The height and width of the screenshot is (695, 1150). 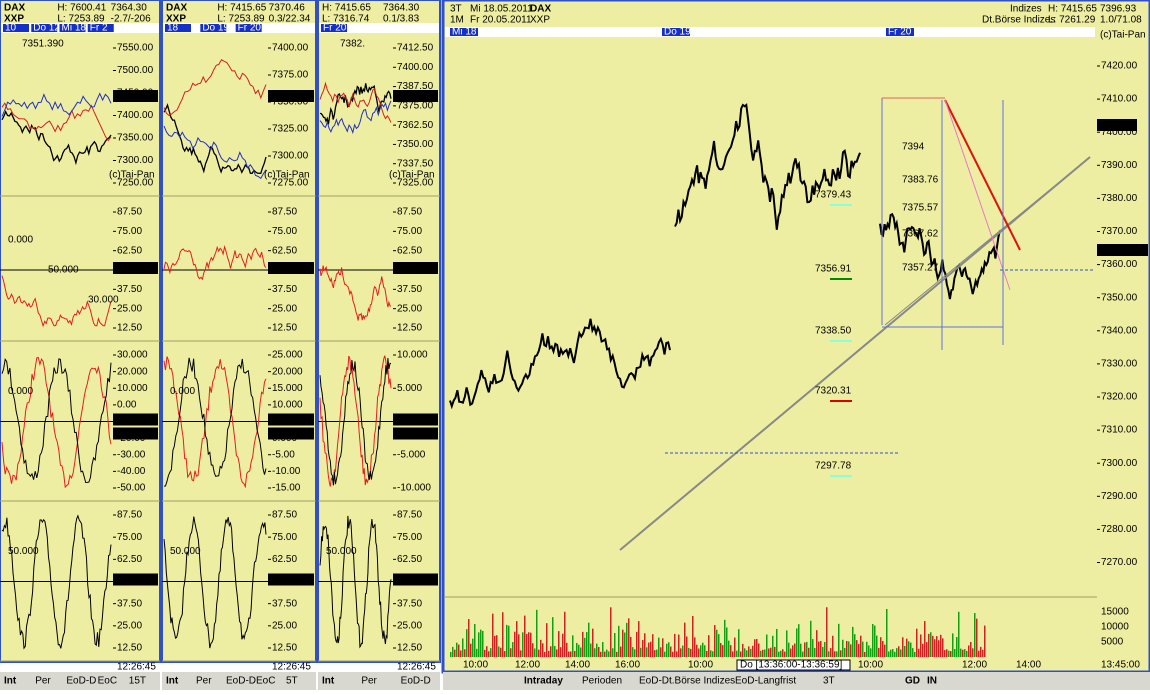 I want to click on axis-tick-label: 87.50, so click(x=284, y=212).